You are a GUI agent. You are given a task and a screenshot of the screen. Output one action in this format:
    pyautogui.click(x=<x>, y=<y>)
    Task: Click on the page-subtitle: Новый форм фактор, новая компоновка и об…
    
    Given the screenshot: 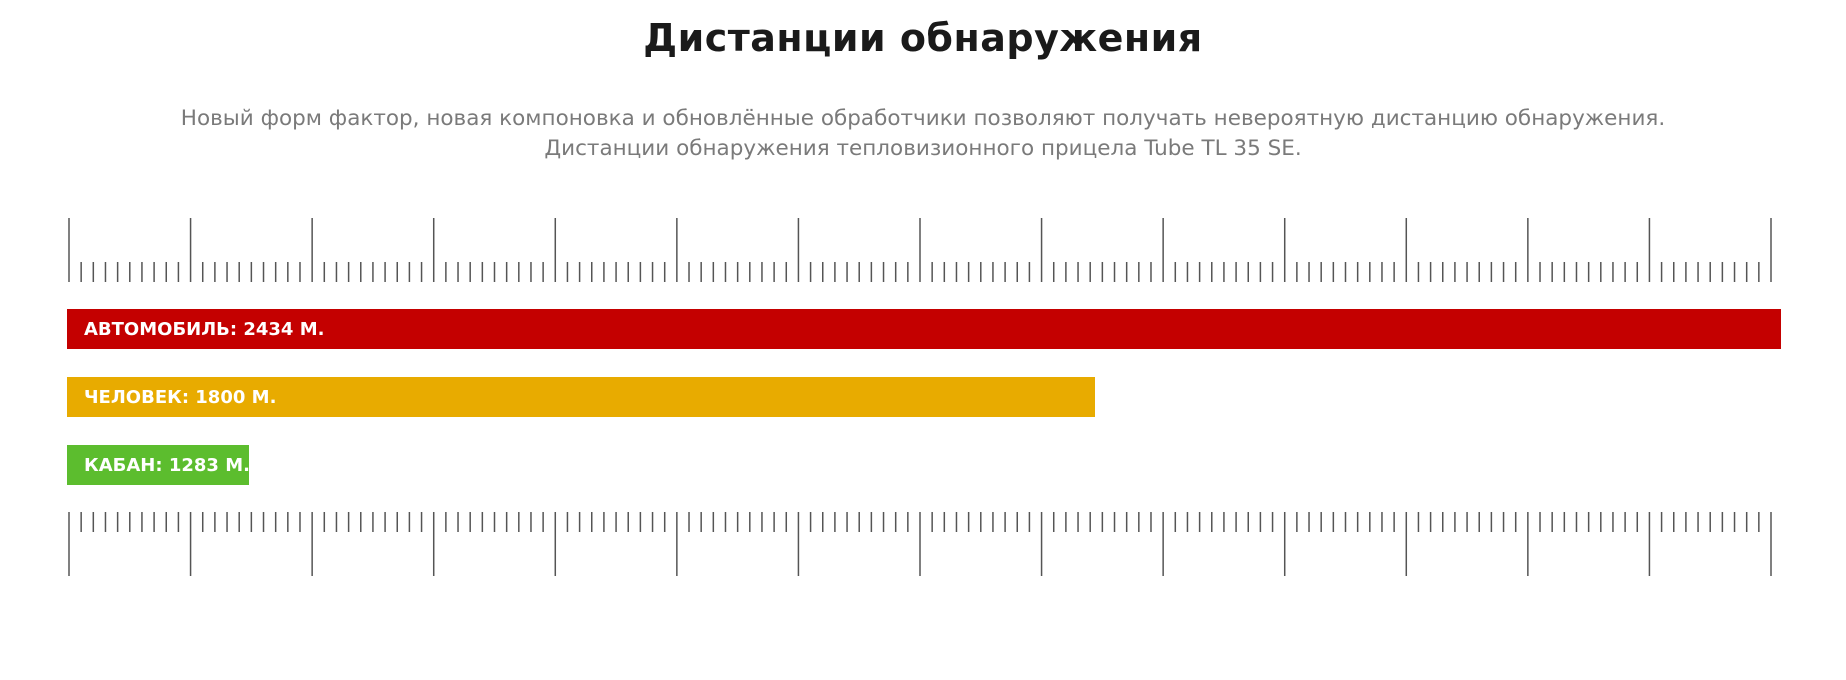 What is the action you would take?
    pyautogui.click(x=923, y=134)
    